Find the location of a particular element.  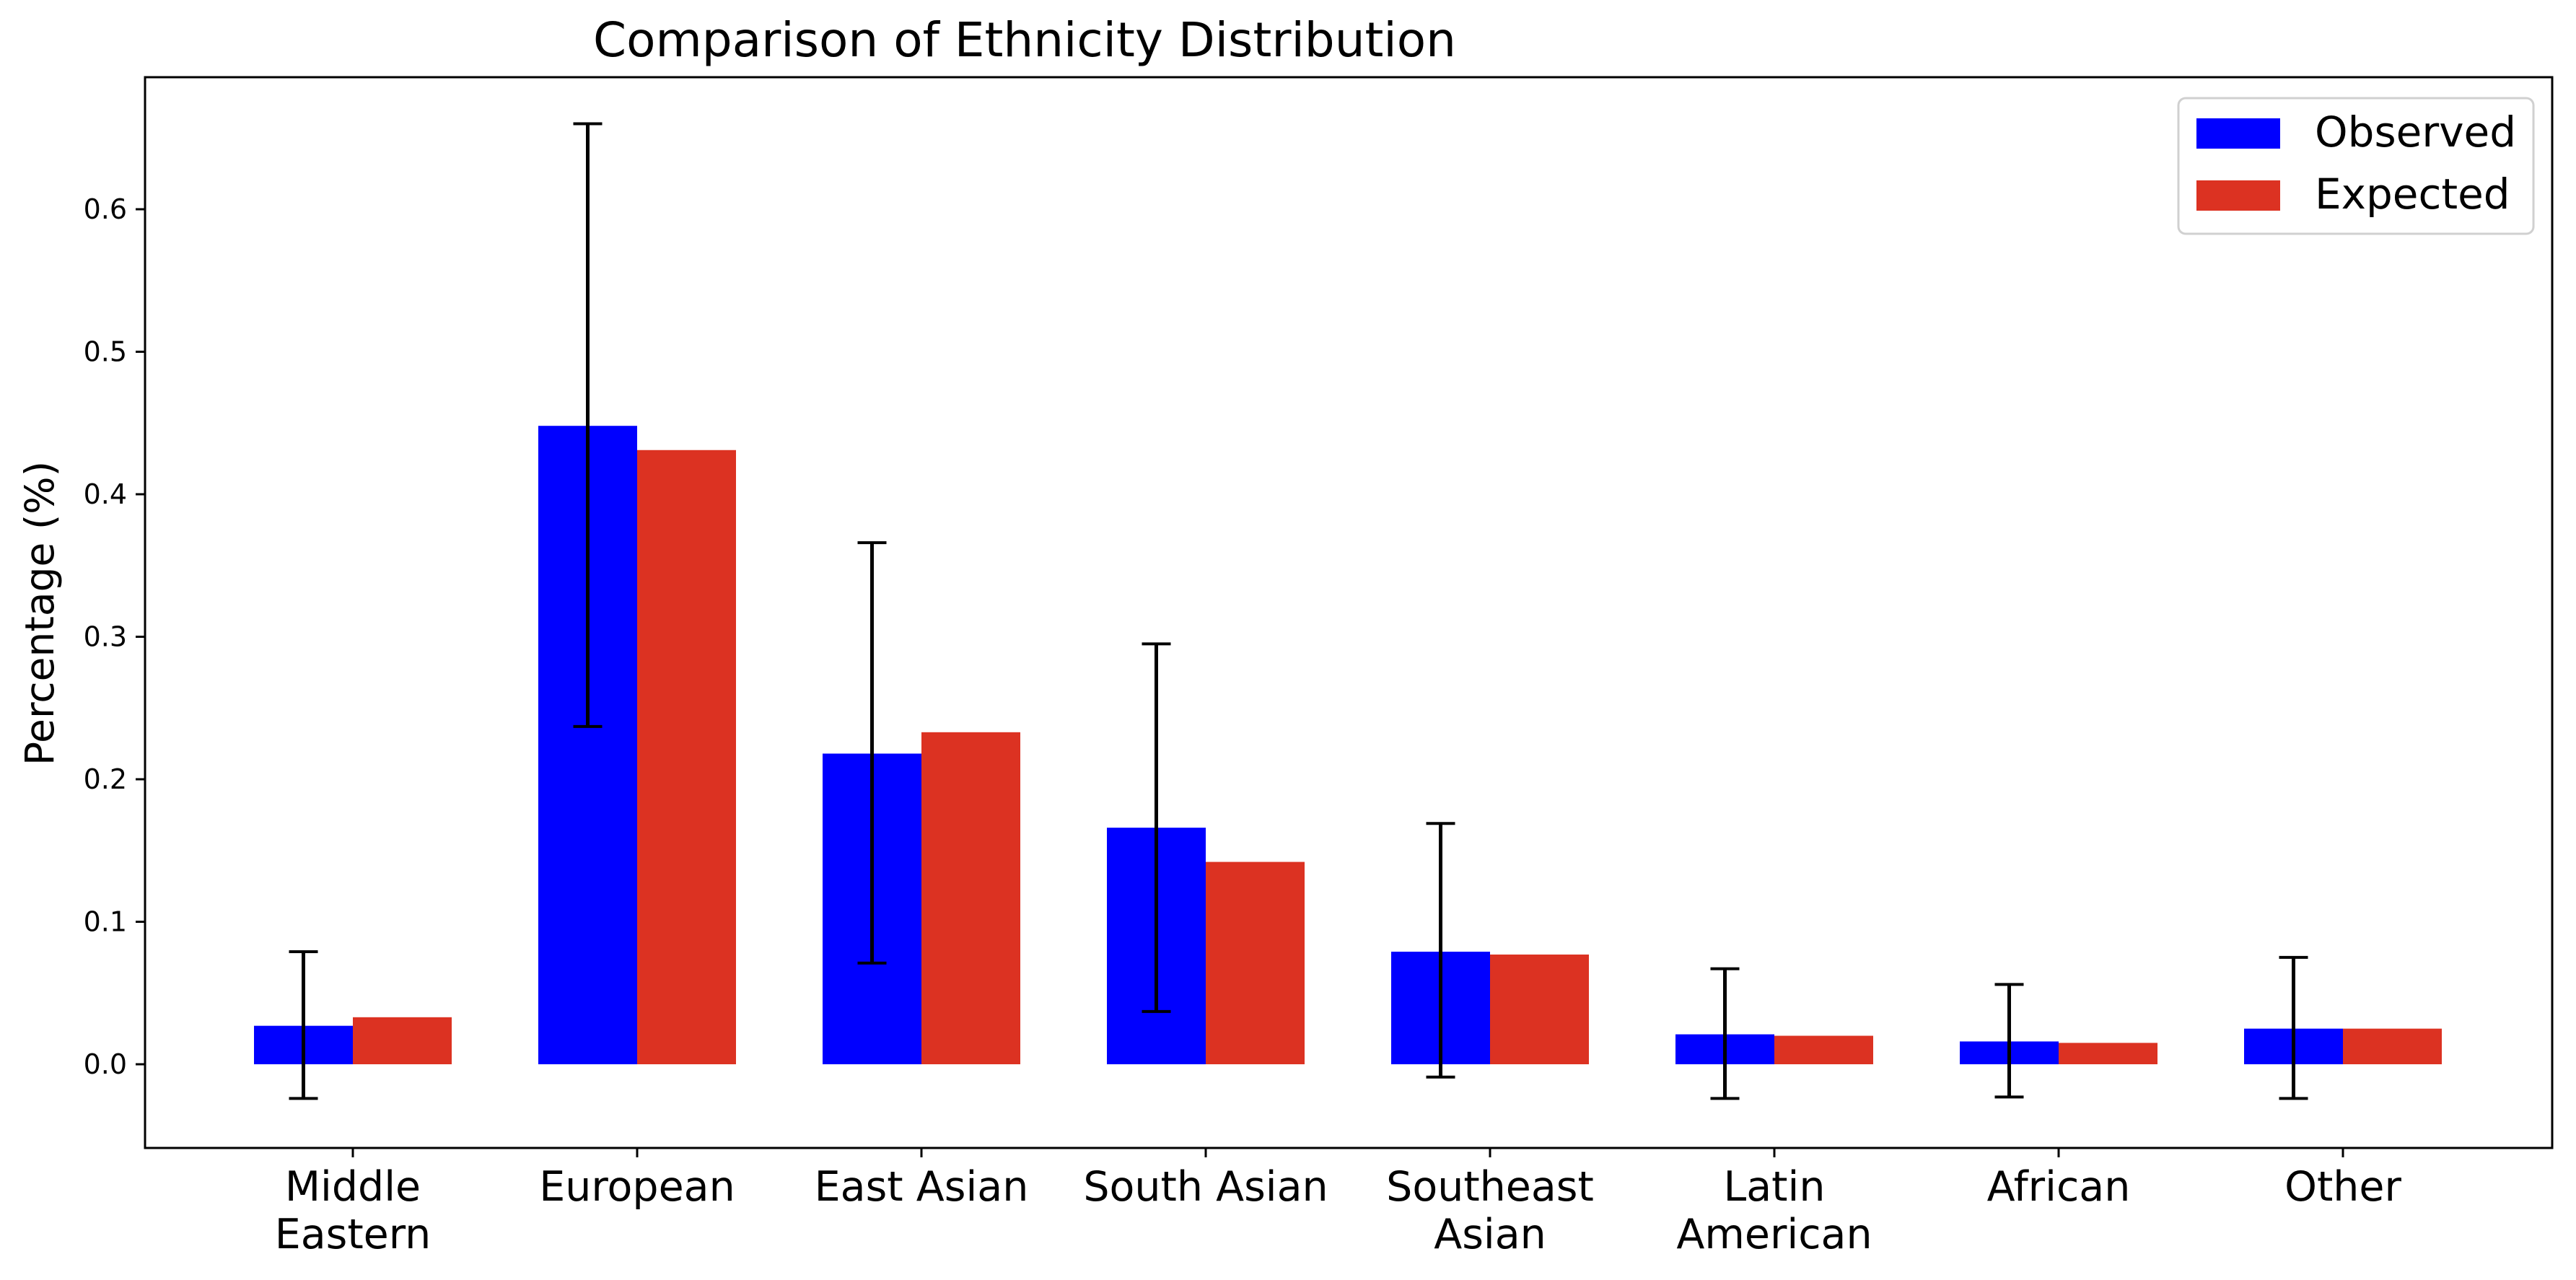

x-tick-label: South Asian is located at coordinates (1205, 1187).